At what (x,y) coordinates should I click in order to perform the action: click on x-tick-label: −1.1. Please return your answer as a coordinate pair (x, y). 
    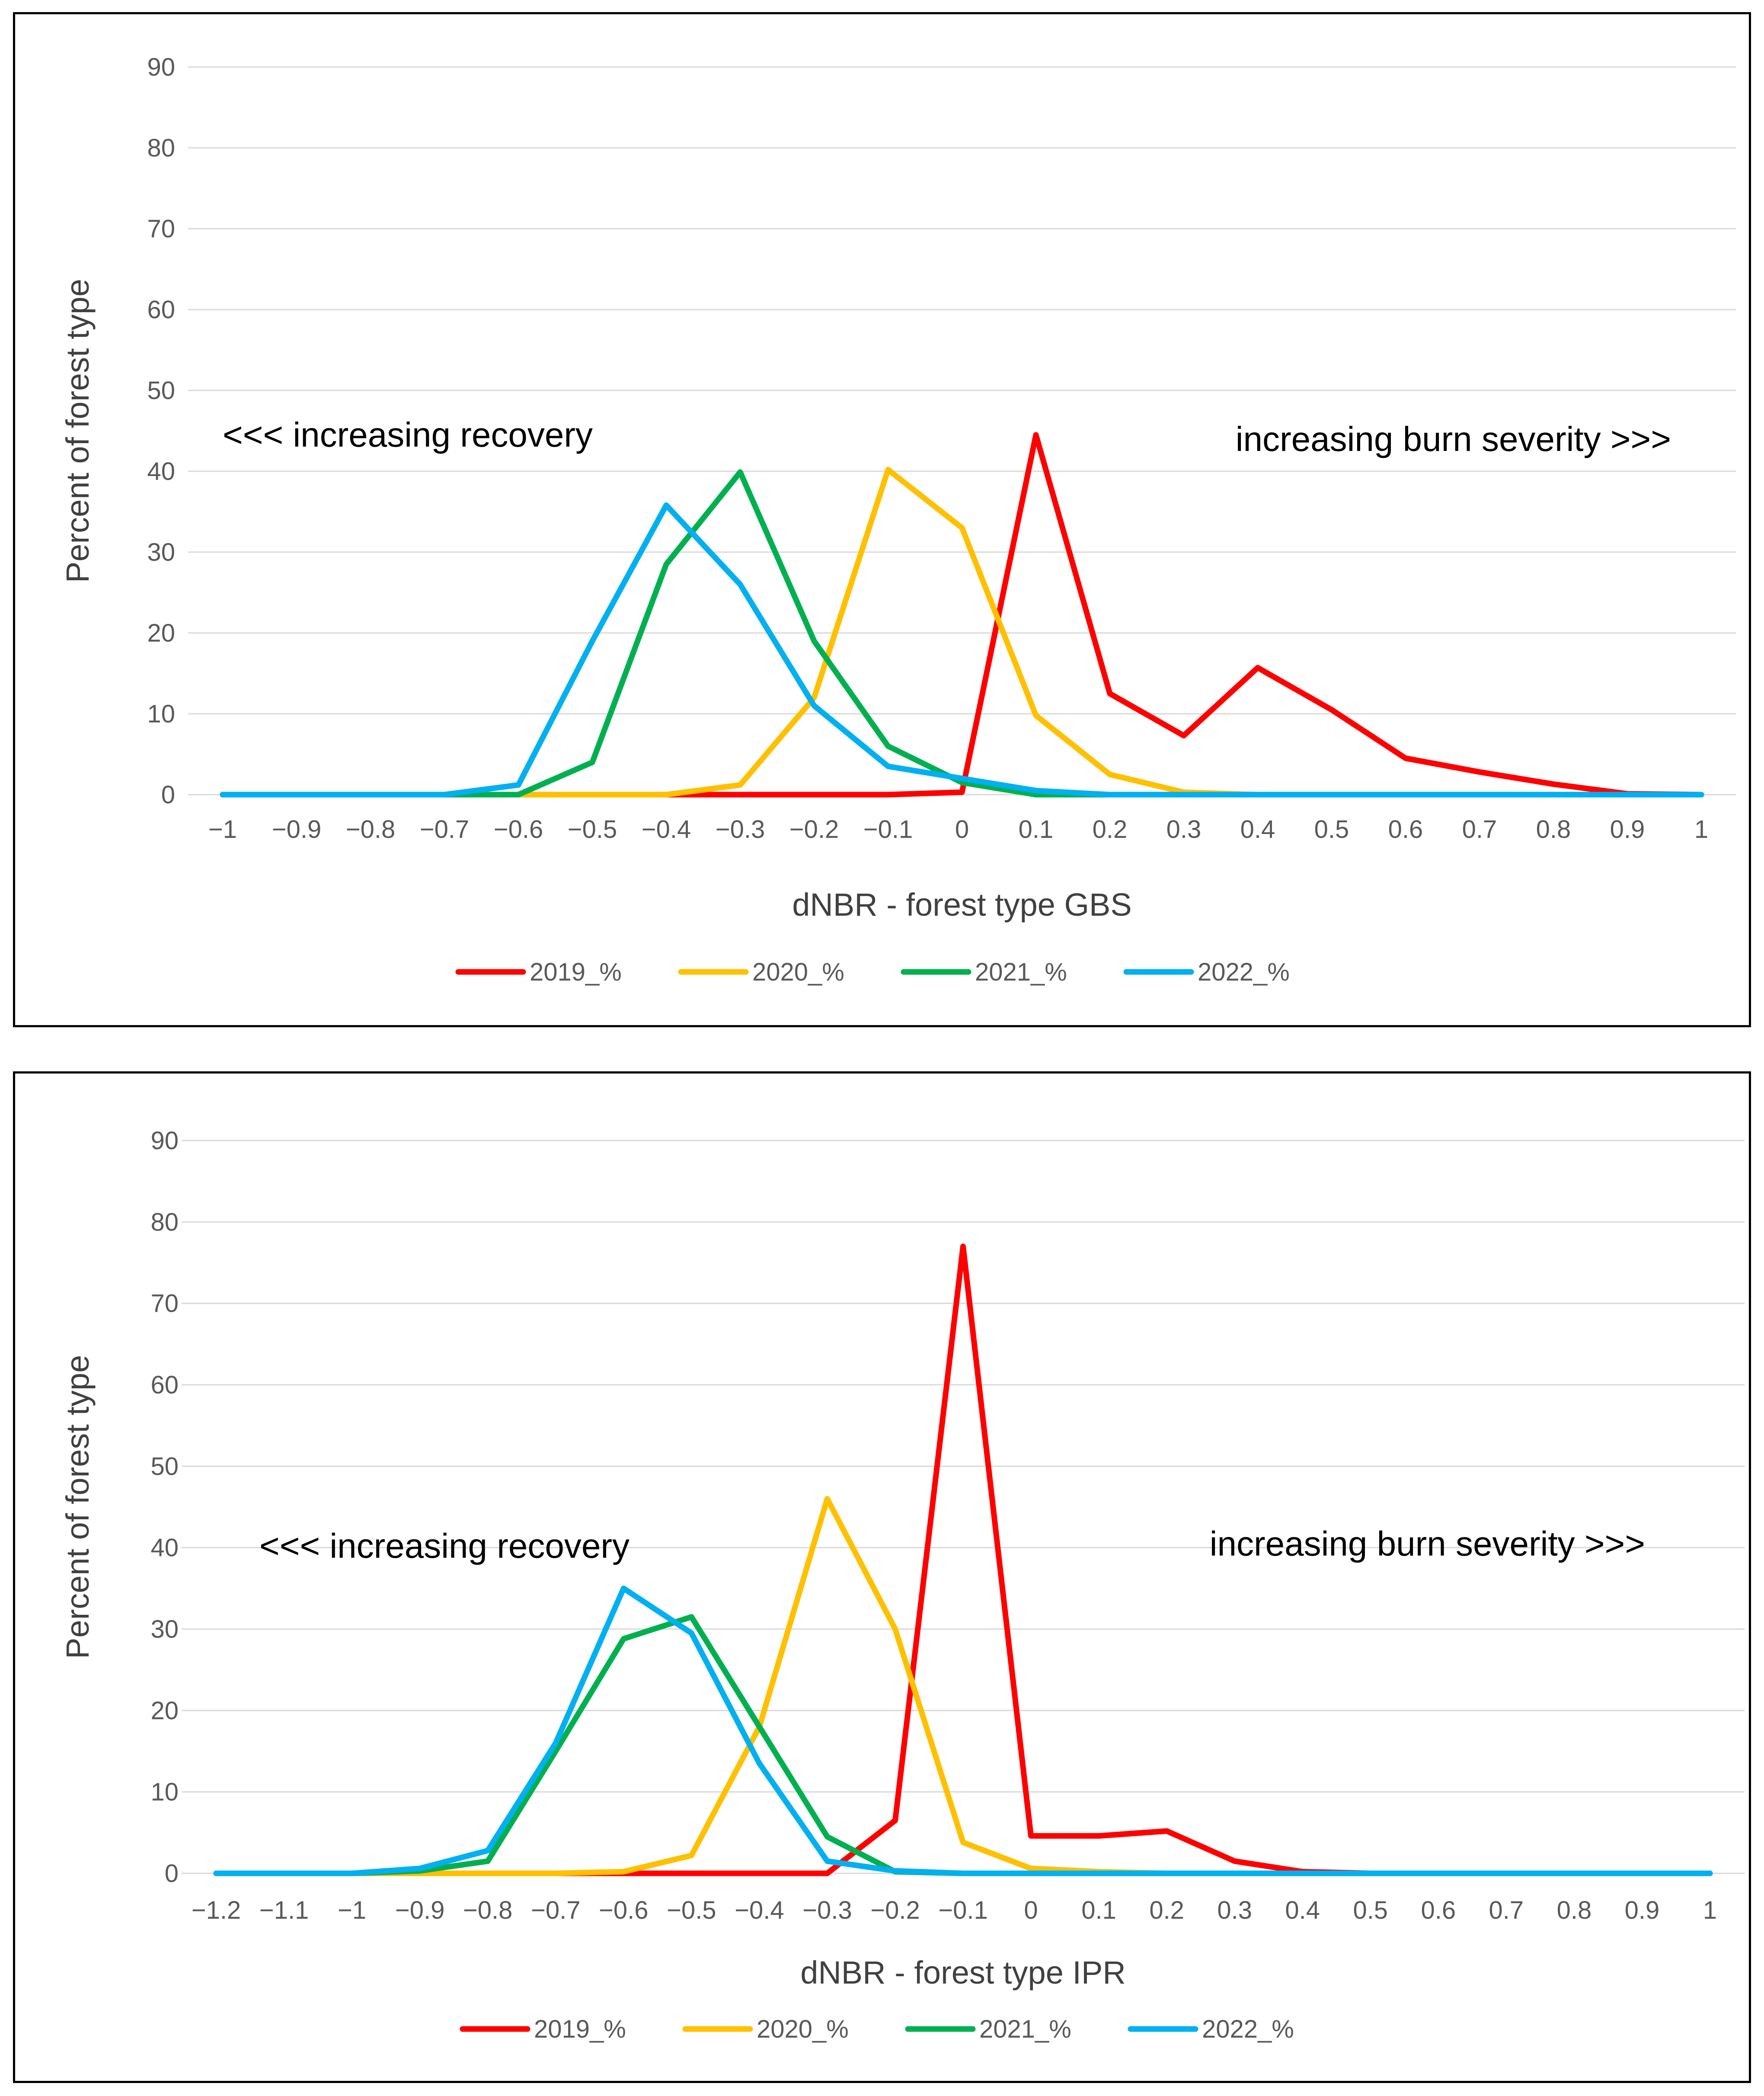
    Looking at the image, I should click on (284, 1910).